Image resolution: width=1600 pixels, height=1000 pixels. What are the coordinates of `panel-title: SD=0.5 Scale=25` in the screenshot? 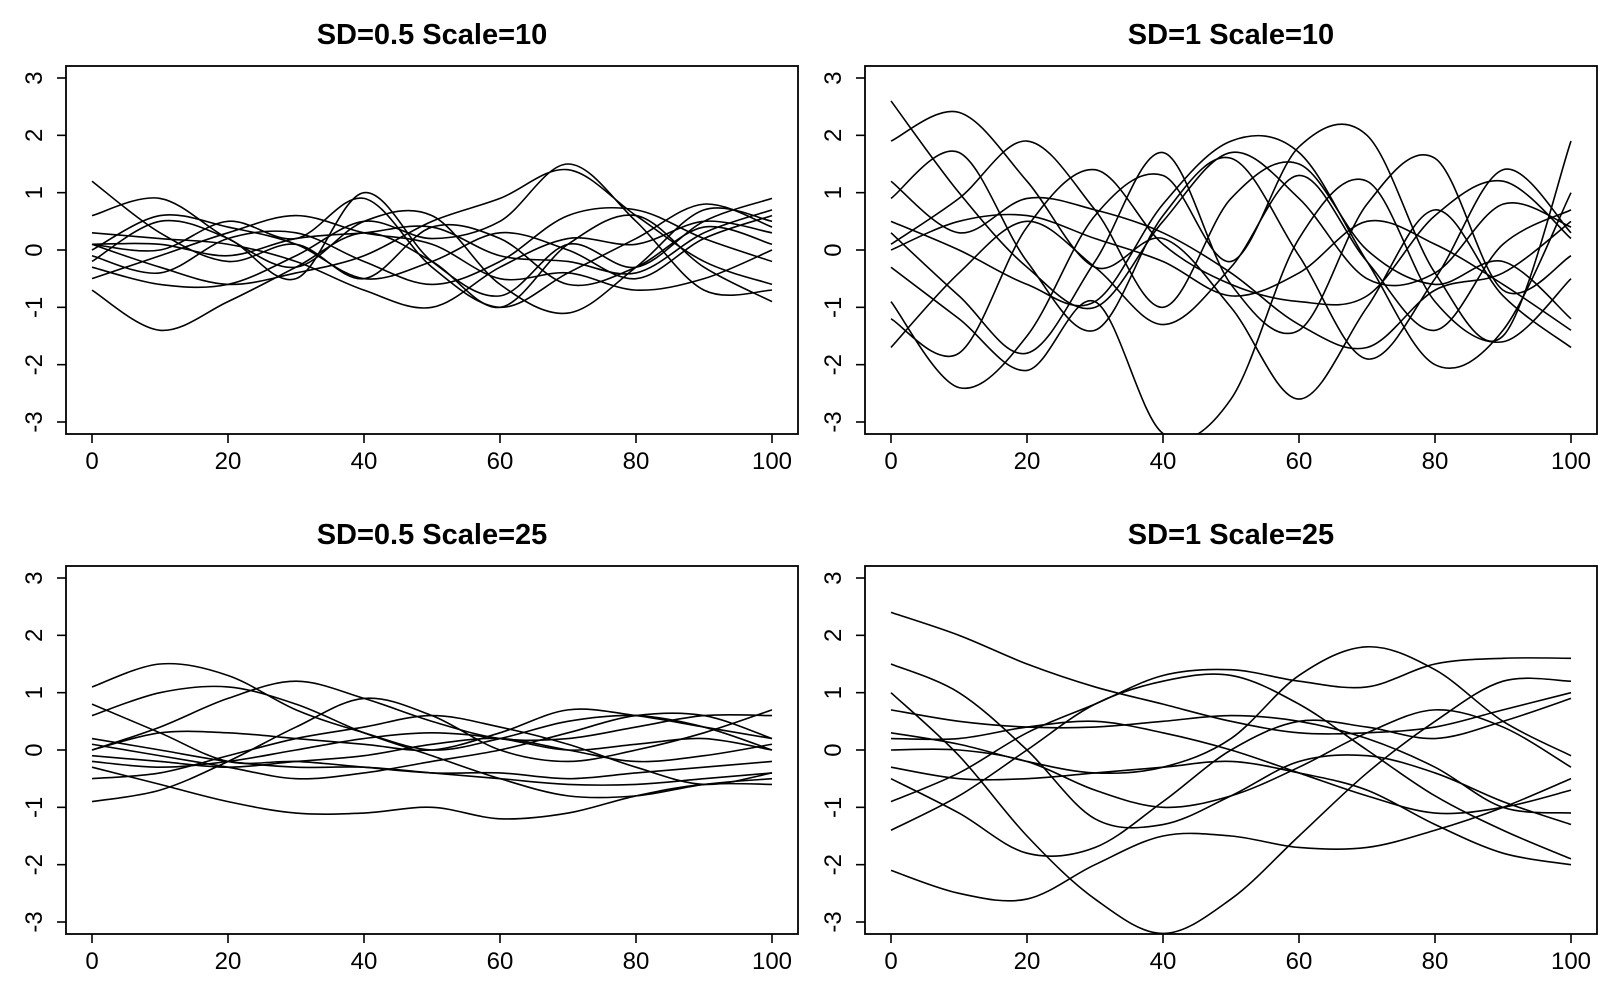 It's located at (432, 535).